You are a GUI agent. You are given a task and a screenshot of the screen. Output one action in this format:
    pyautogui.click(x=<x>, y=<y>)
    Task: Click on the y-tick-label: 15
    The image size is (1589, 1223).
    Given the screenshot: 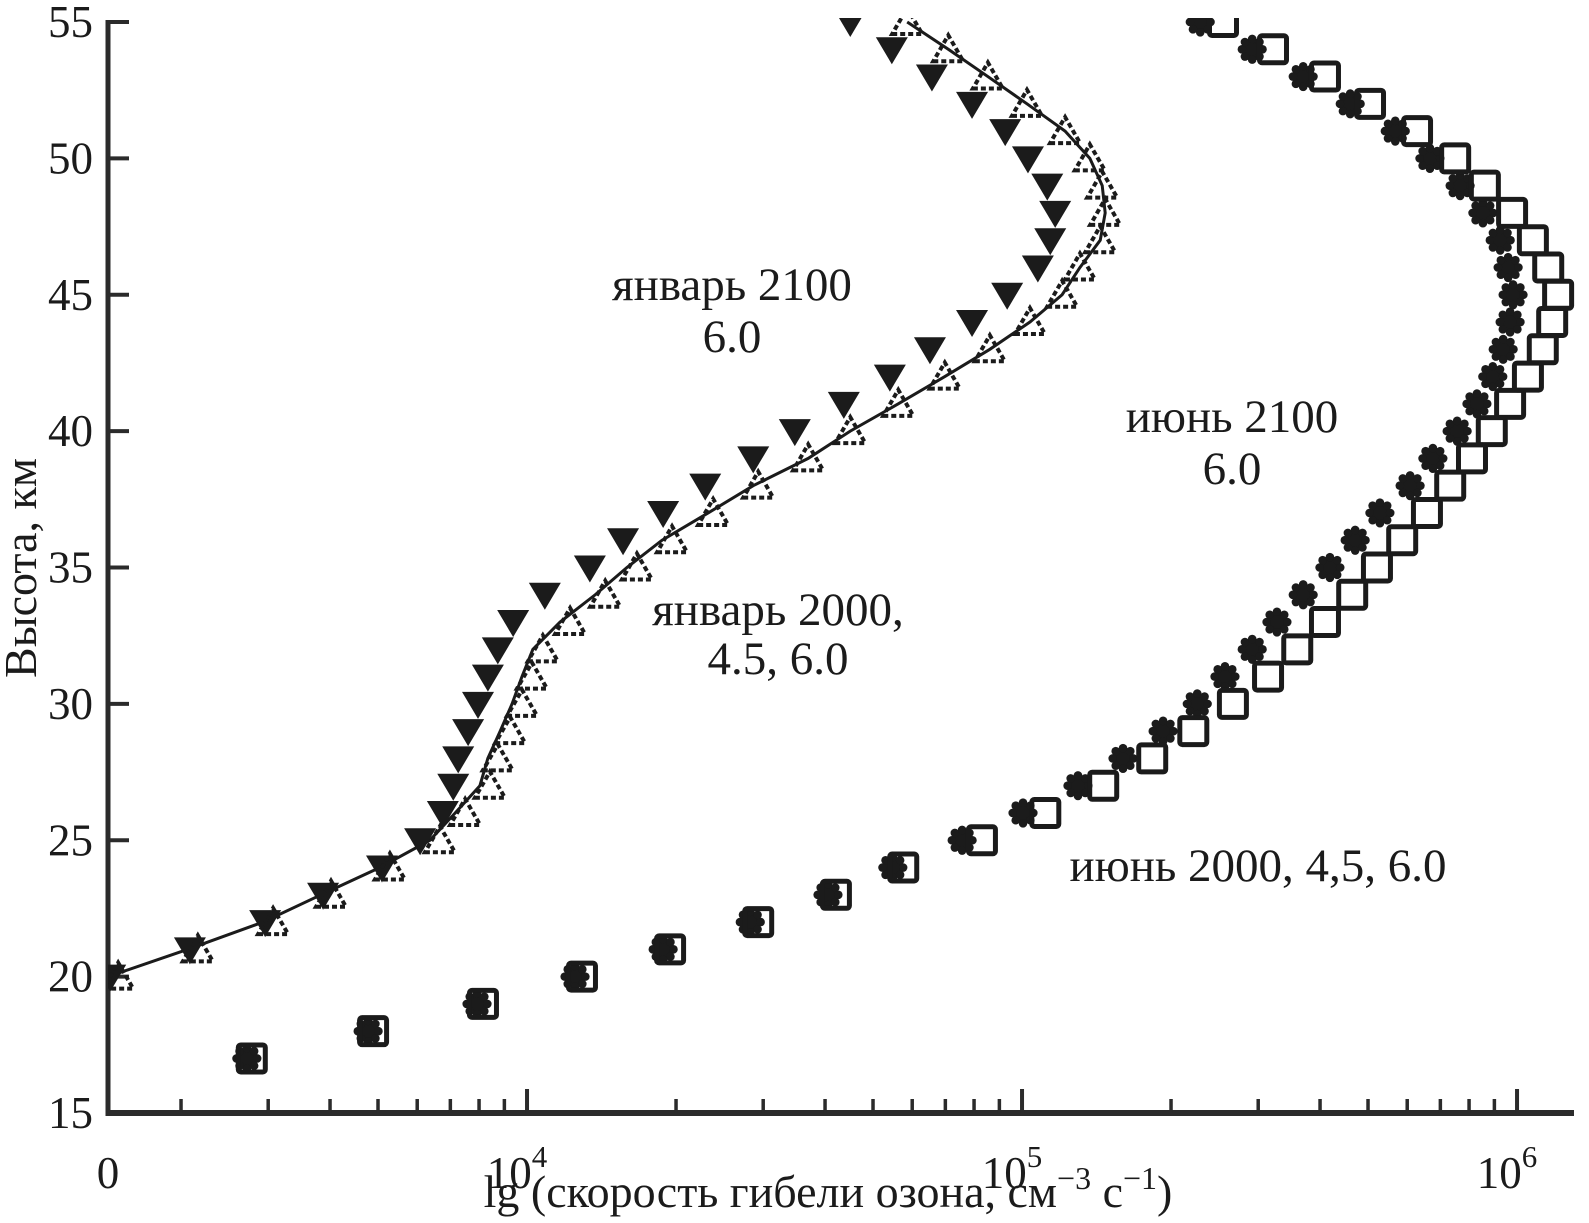 What is the action you would take?
    pyautogui.click(x=70, y=1113)
    